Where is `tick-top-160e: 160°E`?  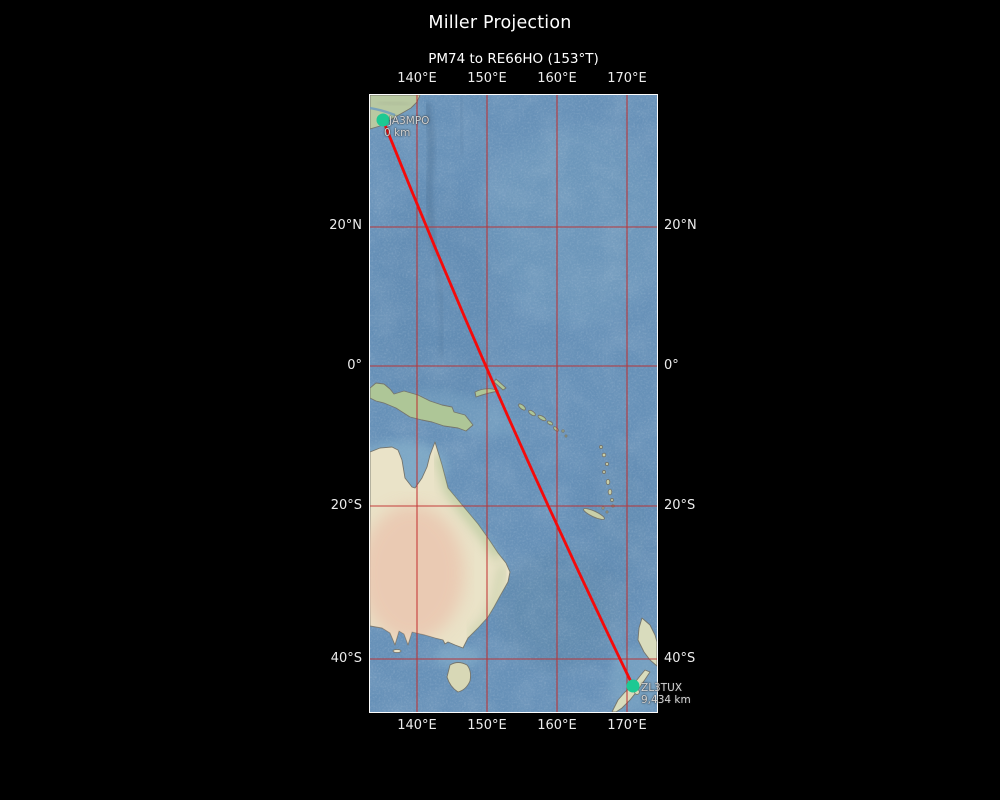
tick-top-160e: 160°E is located at coordinates (557, 78).